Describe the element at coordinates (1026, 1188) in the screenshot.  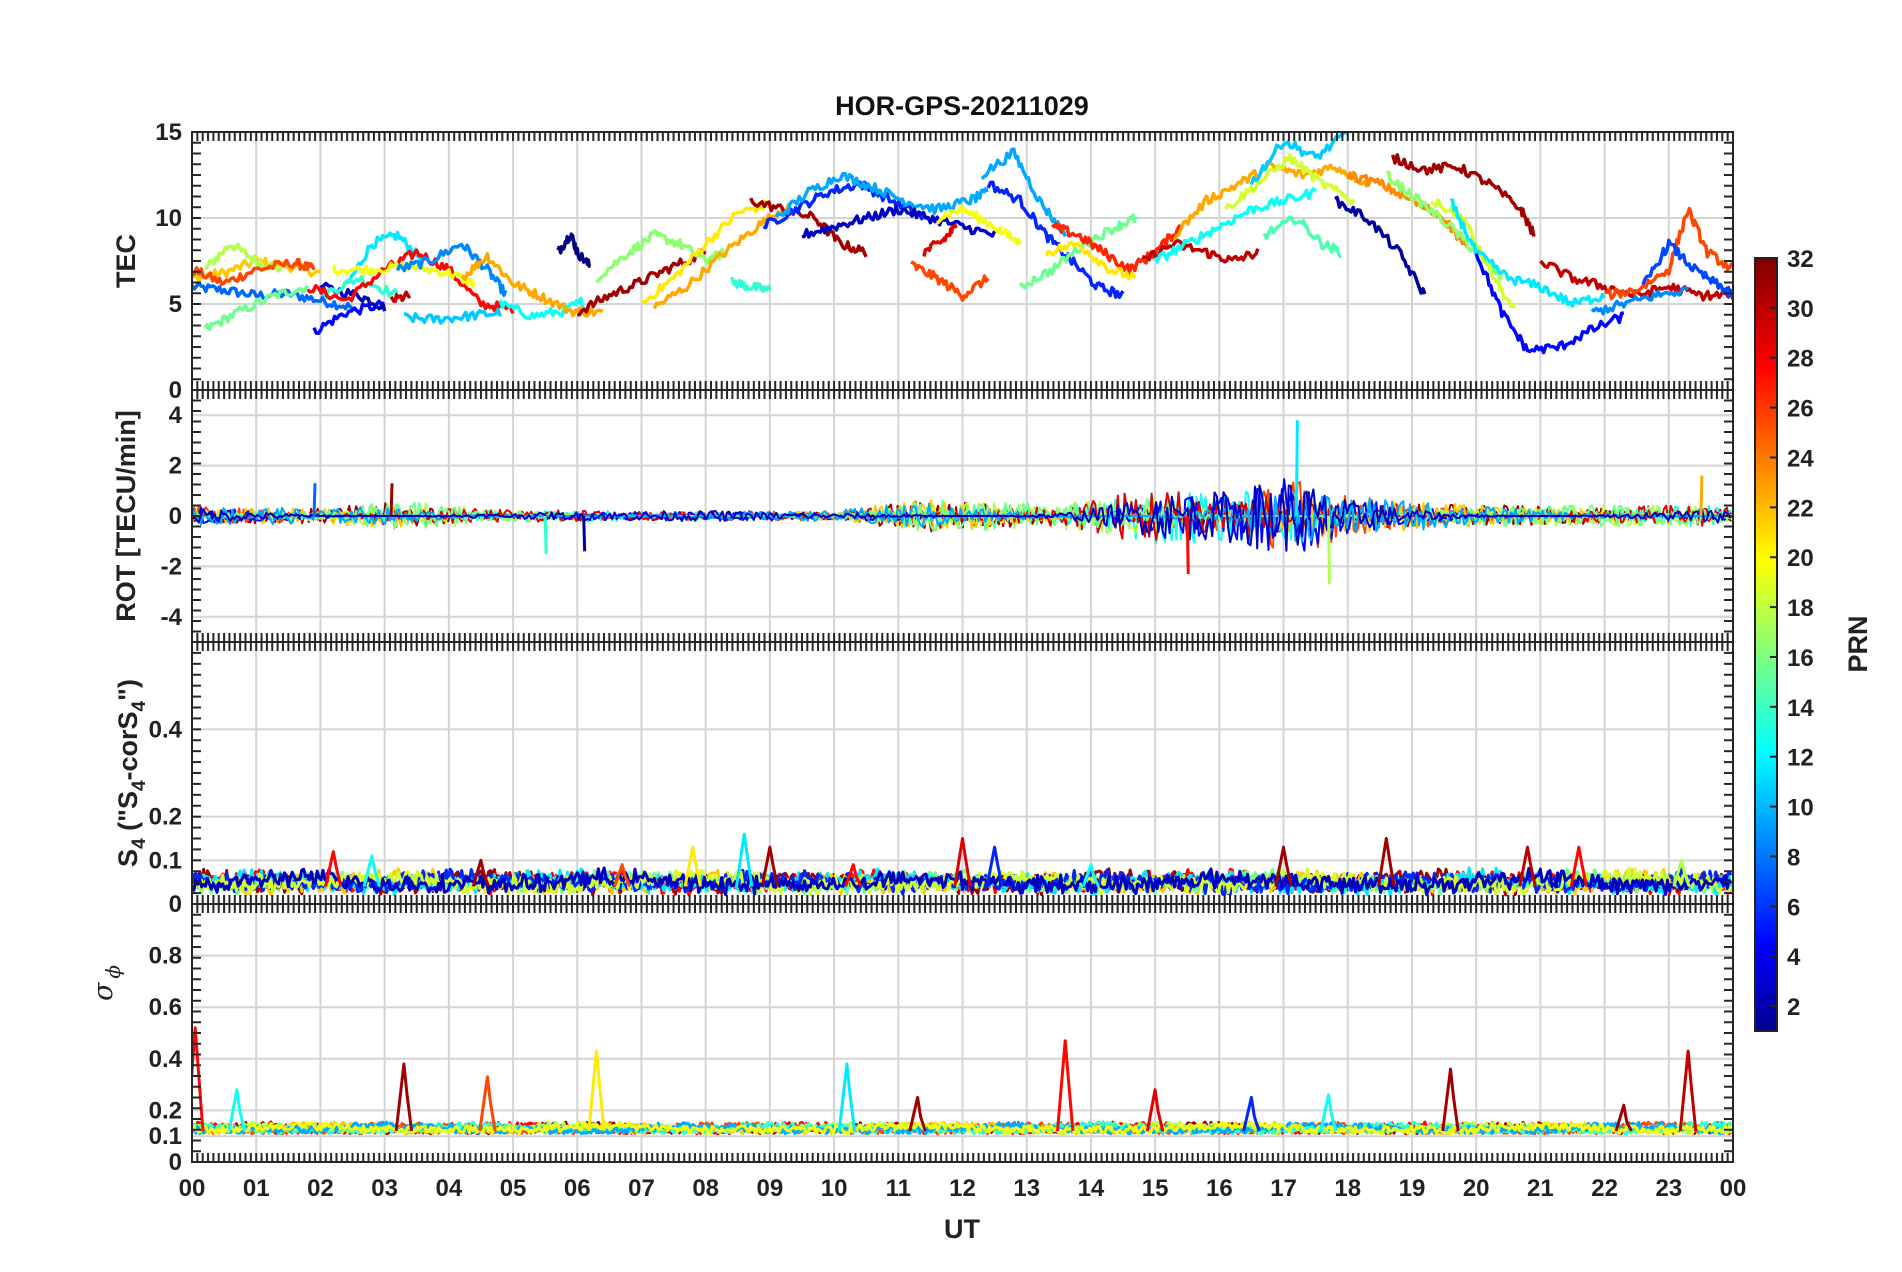
I see `x-tick-label: 13` at that location.